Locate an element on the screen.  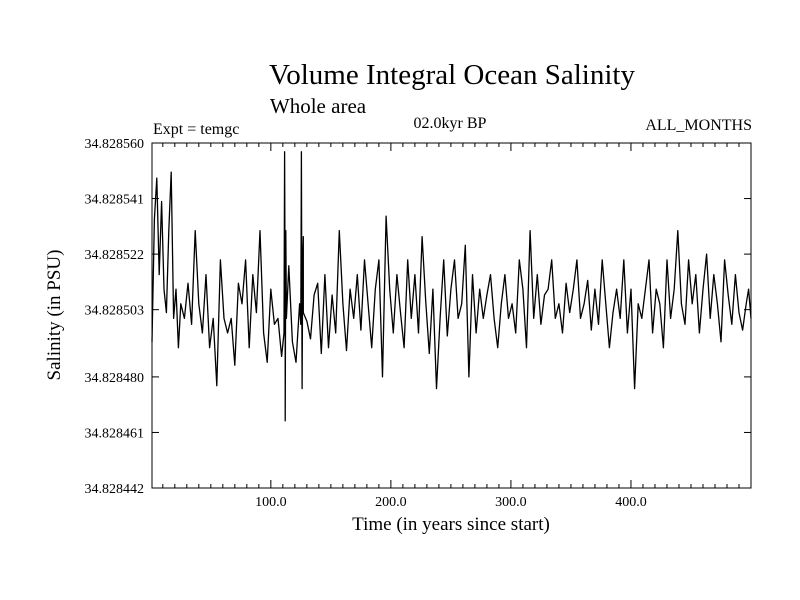
y-tick-label: 34.828503 is located at coordinates (115, 311).